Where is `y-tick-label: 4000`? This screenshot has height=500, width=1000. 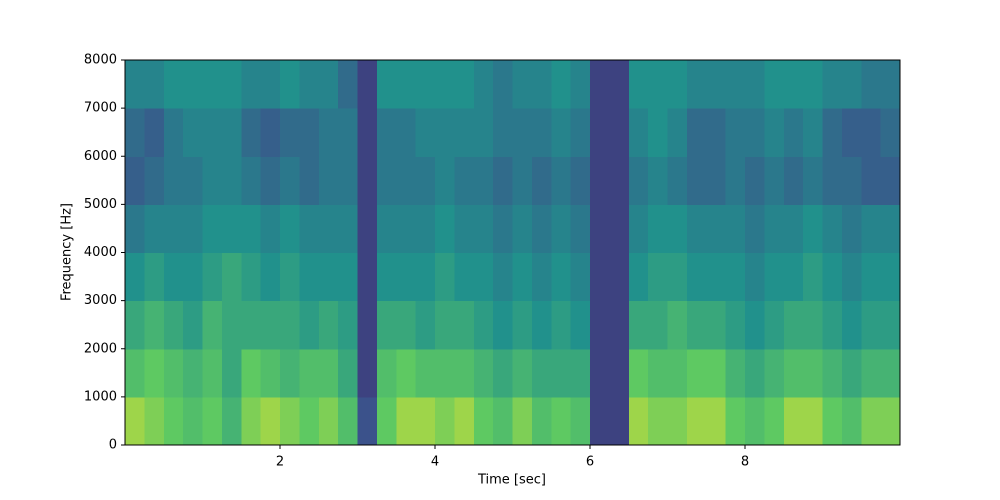
y-tick-label: 4000 is located at coordinates (100, 252).